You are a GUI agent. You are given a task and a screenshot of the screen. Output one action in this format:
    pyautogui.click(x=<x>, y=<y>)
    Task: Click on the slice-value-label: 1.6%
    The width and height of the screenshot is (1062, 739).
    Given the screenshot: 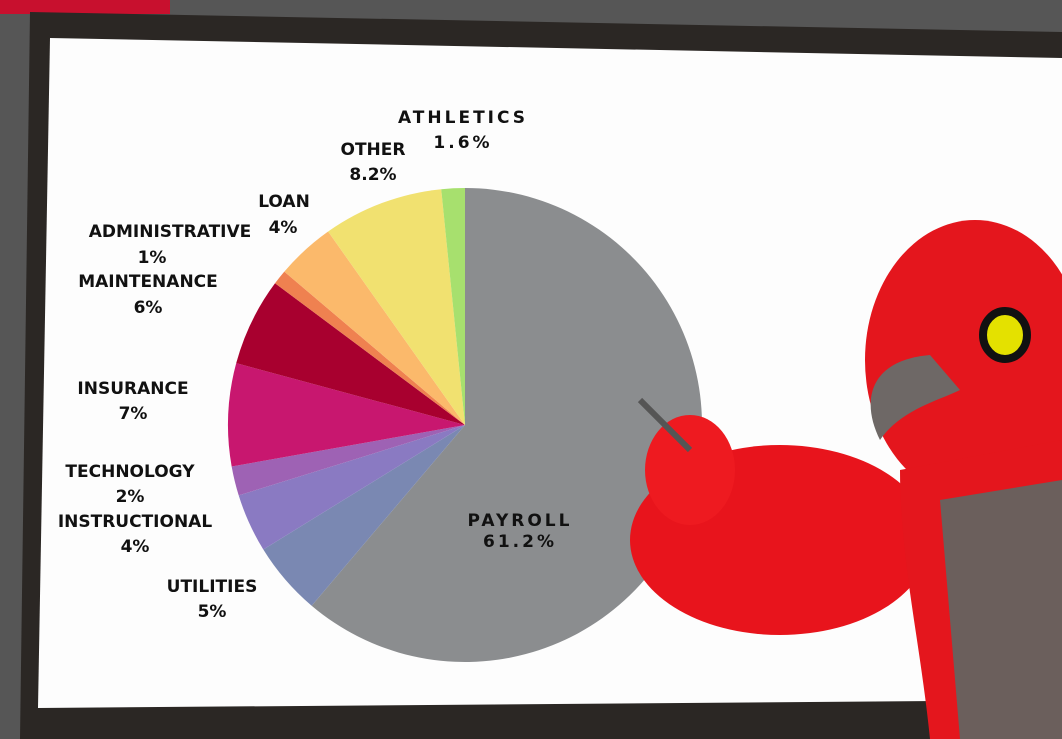 What is the action you would take?
    pyautogui.click(x=462, y=143)
    